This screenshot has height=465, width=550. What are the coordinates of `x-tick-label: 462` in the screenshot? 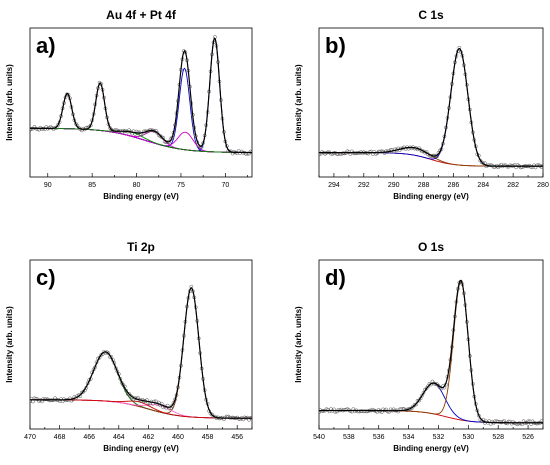 It's located at (149, 437).